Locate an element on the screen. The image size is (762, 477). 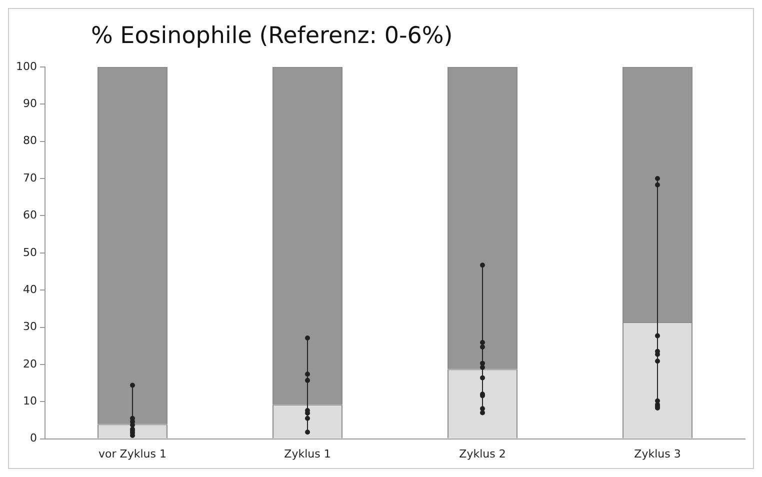
y-tick-label: 0 is located at coordinates (33, 438).